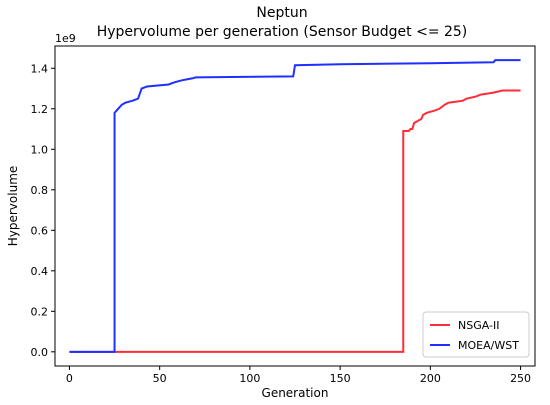 This screenshot has height=405, width=550. I want to click on y-tick-label: 1.0, so click(40, 149).